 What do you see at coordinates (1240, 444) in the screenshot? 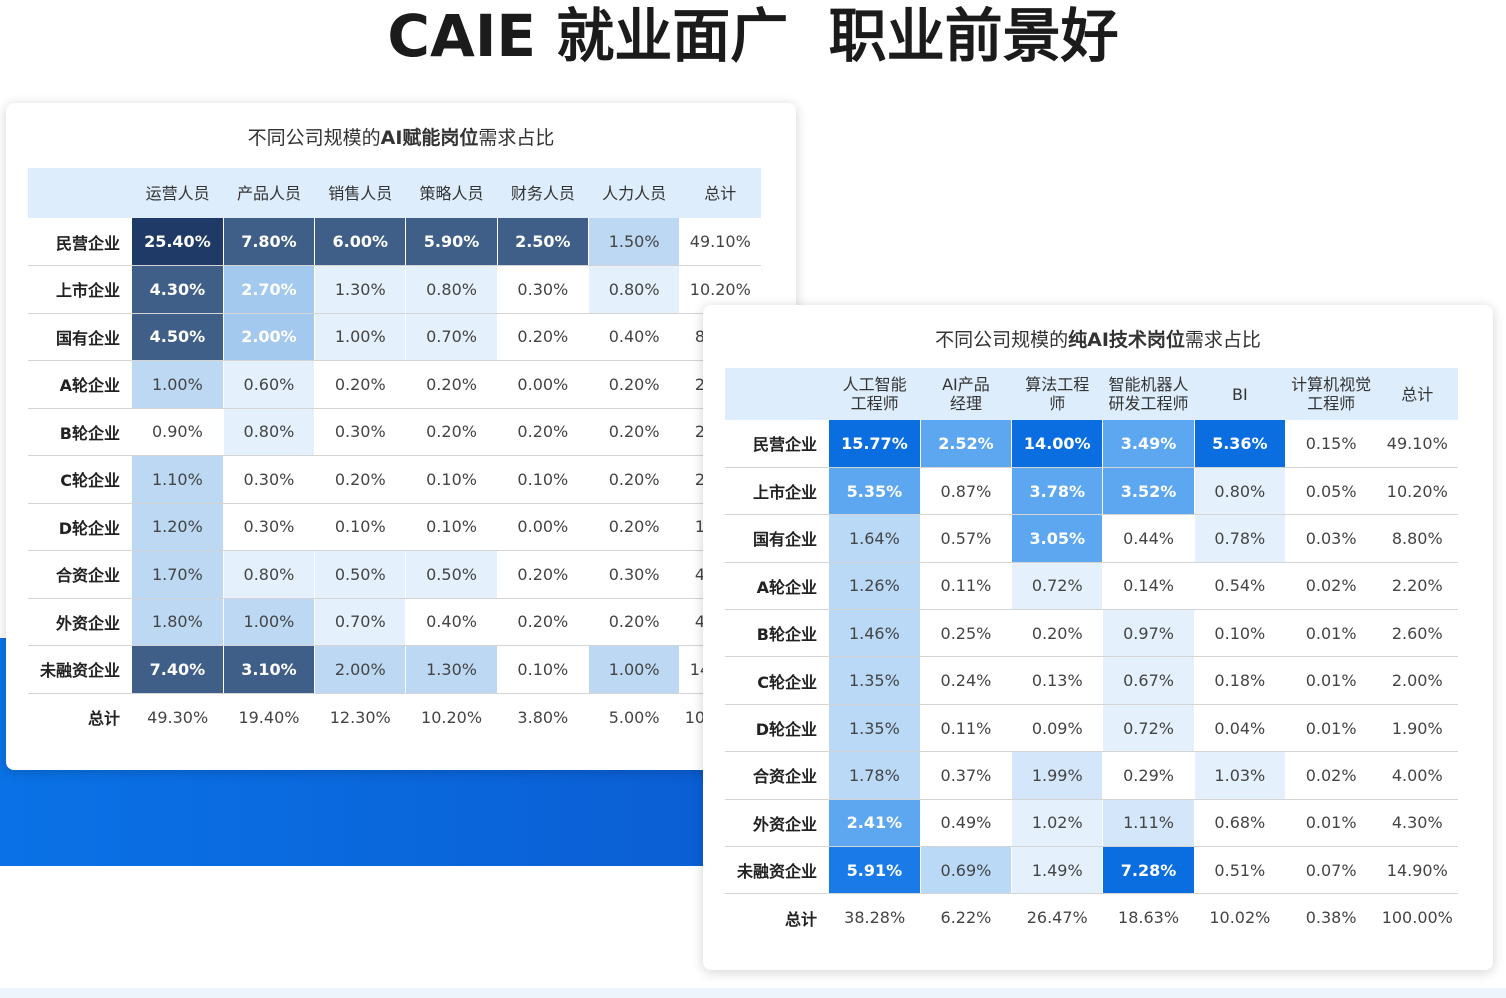
I see `cell: 5.36%` at bounding box center [1240, 444].